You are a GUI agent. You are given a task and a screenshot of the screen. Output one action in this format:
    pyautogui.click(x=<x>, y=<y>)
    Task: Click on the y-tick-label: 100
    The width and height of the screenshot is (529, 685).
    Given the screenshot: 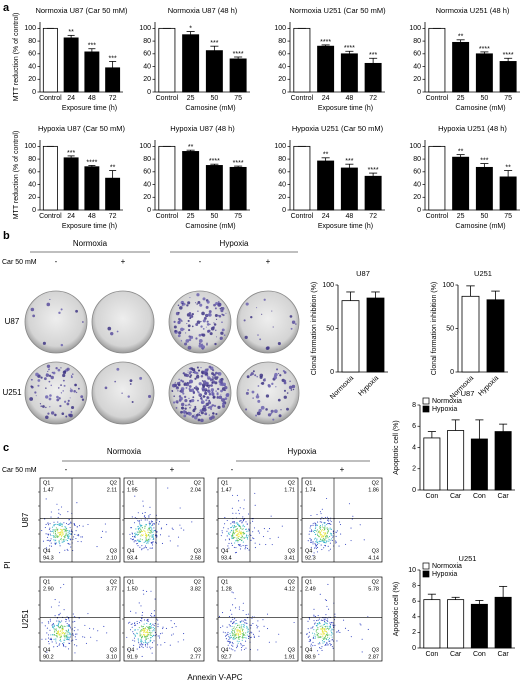 What is the action you would take?
    pyautogui.click(x=145, y=28)
    